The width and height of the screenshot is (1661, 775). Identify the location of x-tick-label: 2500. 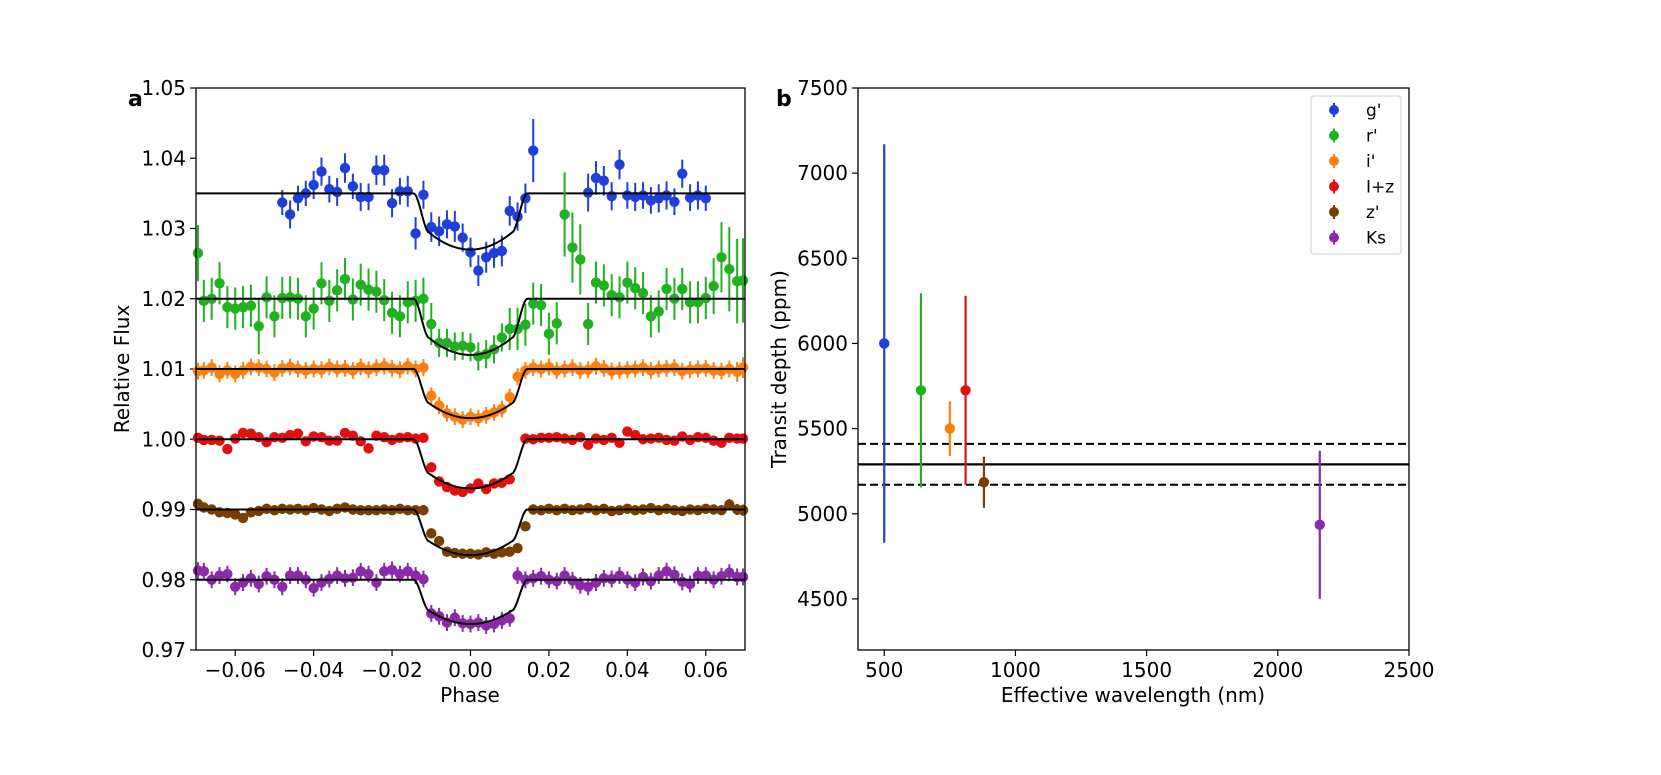
(1409, 670).